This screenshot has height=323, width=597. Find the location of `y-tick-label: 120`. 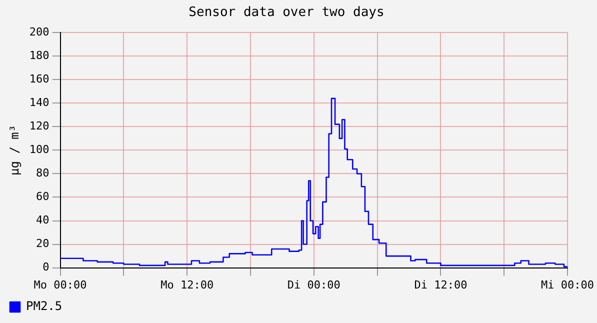

y-tick-label: 120 is located at coordinates (39, 126).